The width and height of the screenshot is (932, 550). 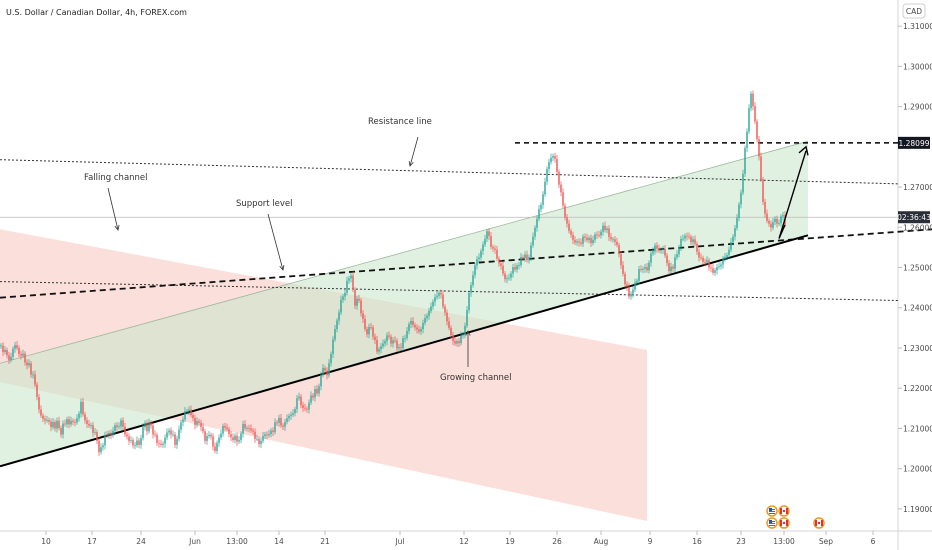 I want to click on support-level-line, so click(x=466, y=263).